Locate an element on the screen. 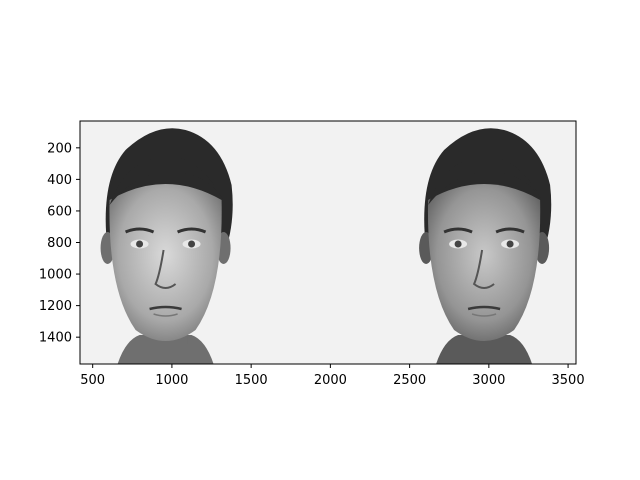 Image resolution: width=640 pixels, height=480 pixels. x-tick-label: 3000 is located at coordinates (488, 380).